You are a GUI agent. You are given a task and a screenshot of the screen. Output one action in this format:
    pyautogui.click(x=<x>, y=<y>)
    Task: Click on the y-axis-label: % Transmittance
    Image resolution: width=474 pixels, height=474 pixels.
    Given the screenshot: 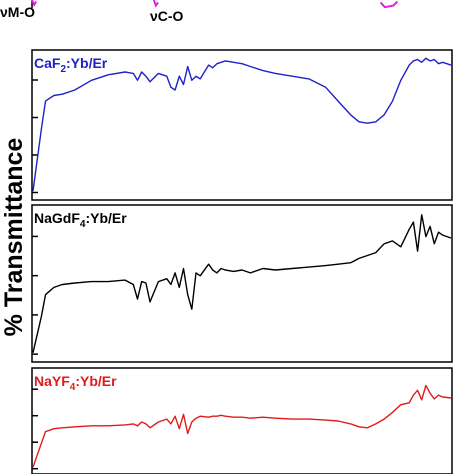 What is the action you would take?
    pyautogui.click(x=14, y=237)
    